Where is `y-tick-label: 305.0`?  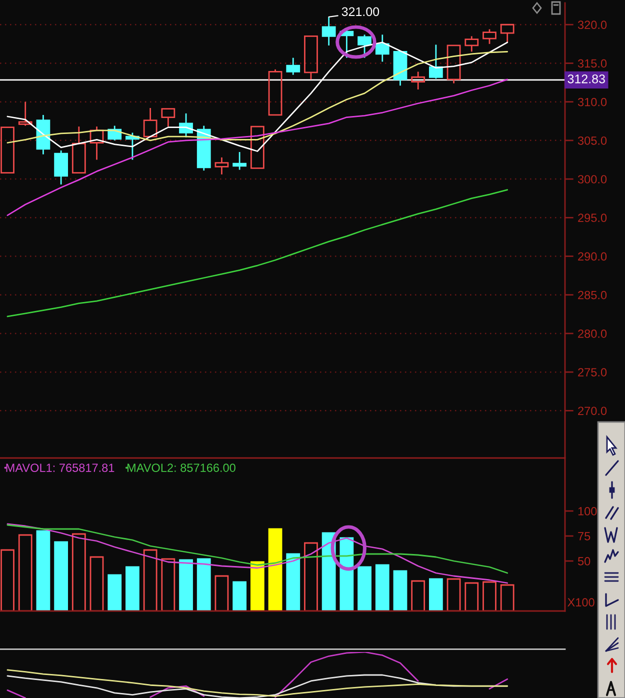
y-tick-label: 305.0 is located at coordinates (592, 140).